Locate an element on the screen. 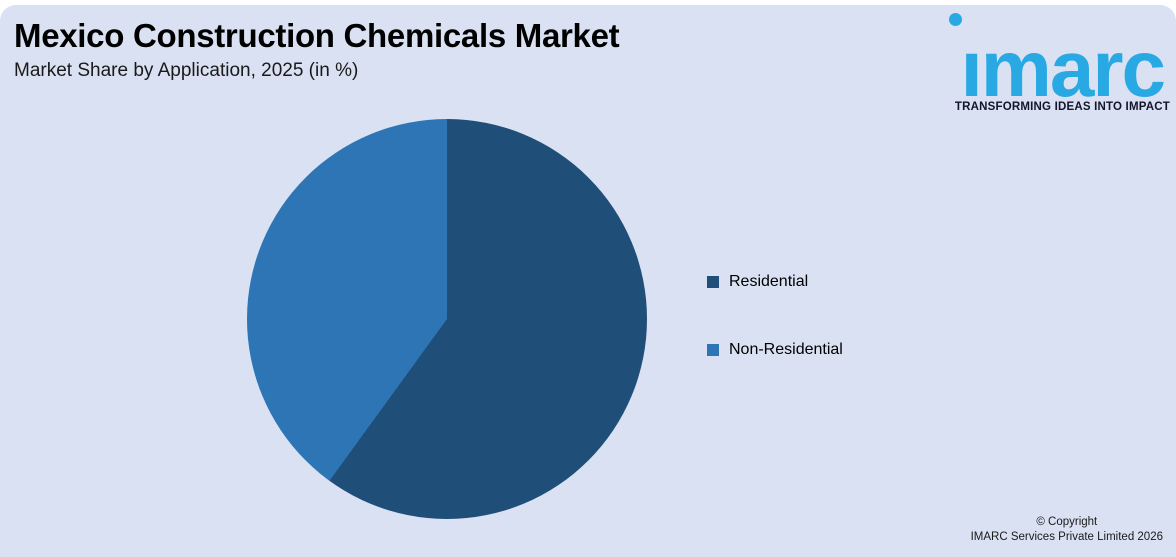  legend-item: Non-Residential is located at coordinates (775, 350).